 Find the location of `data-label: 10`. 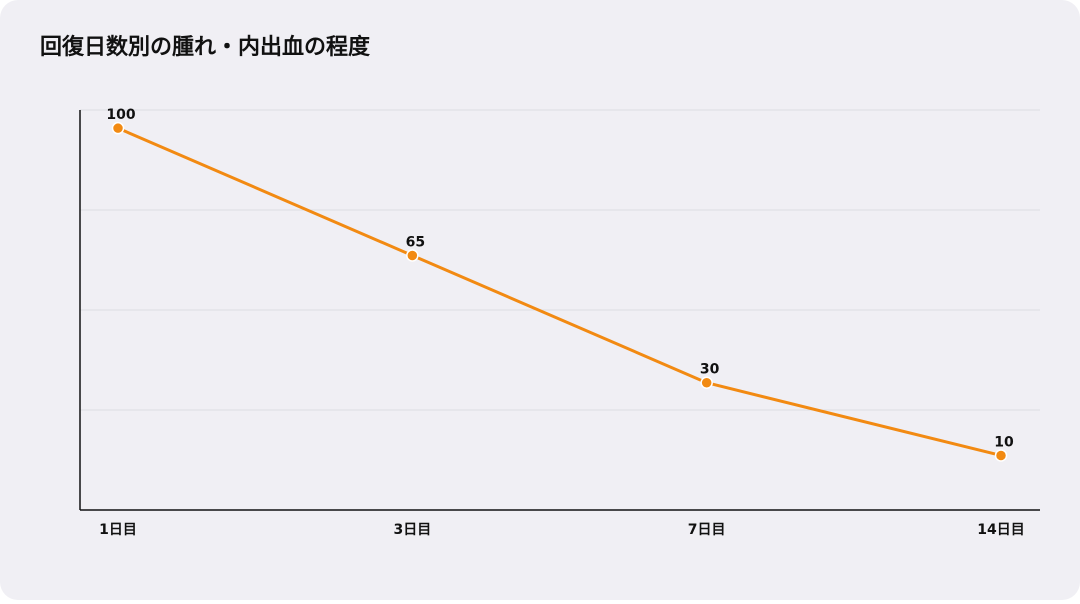

data-label: 10 is located at coordinates (1004, 442).